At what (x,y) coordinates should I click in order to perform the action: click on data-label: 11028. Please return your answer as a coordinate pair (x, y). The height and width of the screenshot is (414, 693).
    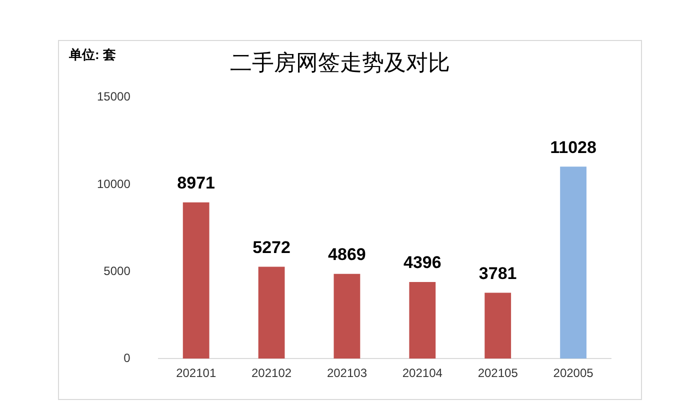
    Looking at the image, I should click on (573, 147).